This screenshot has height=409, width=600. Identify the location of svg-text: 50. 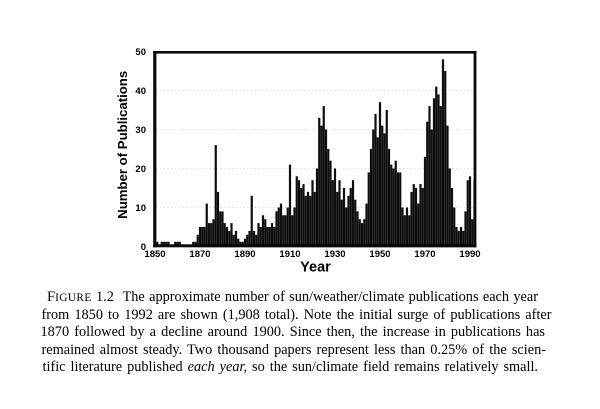
(140, 52).